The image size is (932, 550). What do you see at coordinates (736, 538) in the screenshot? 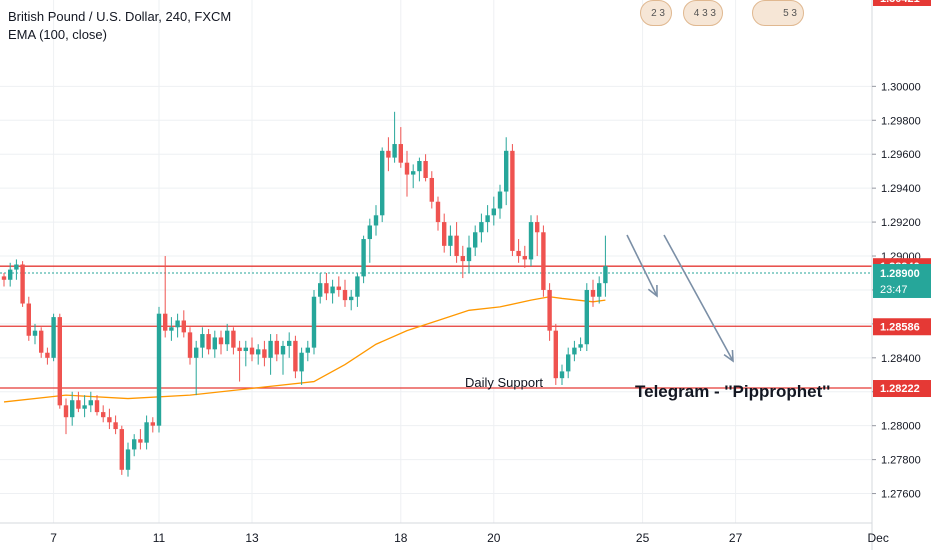
I see `time-tick-label: 27` at bounding box center [736, 538].